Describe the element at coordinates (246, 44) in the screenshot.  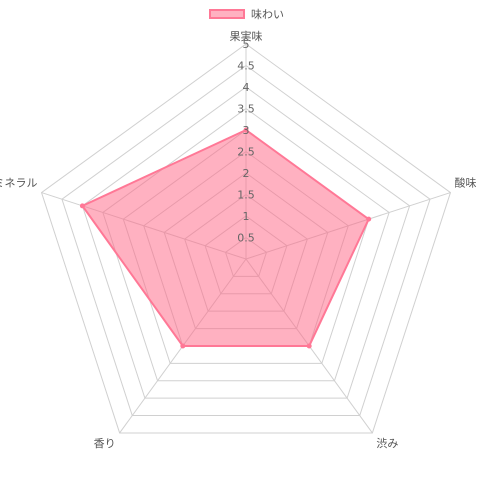
I see `tick-label: 5` at that location.